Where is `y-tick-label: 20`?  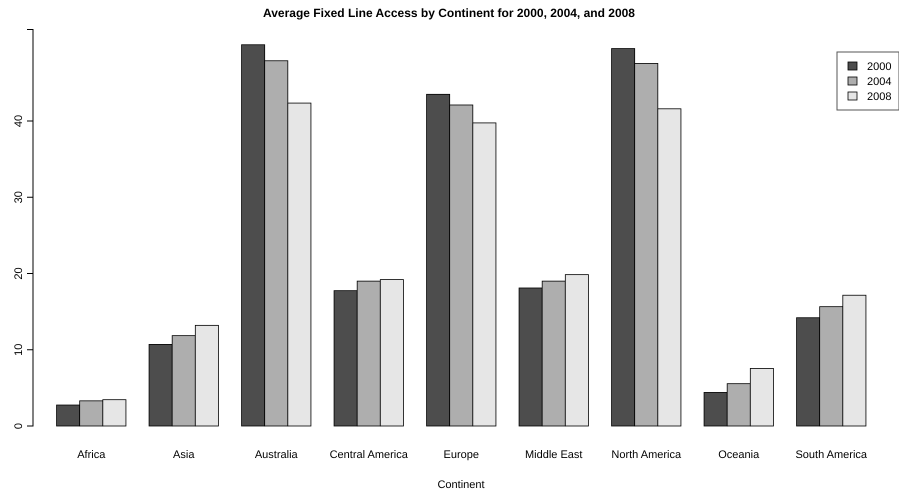 y-tick-label: 20 is located at coordinates (18, 273).